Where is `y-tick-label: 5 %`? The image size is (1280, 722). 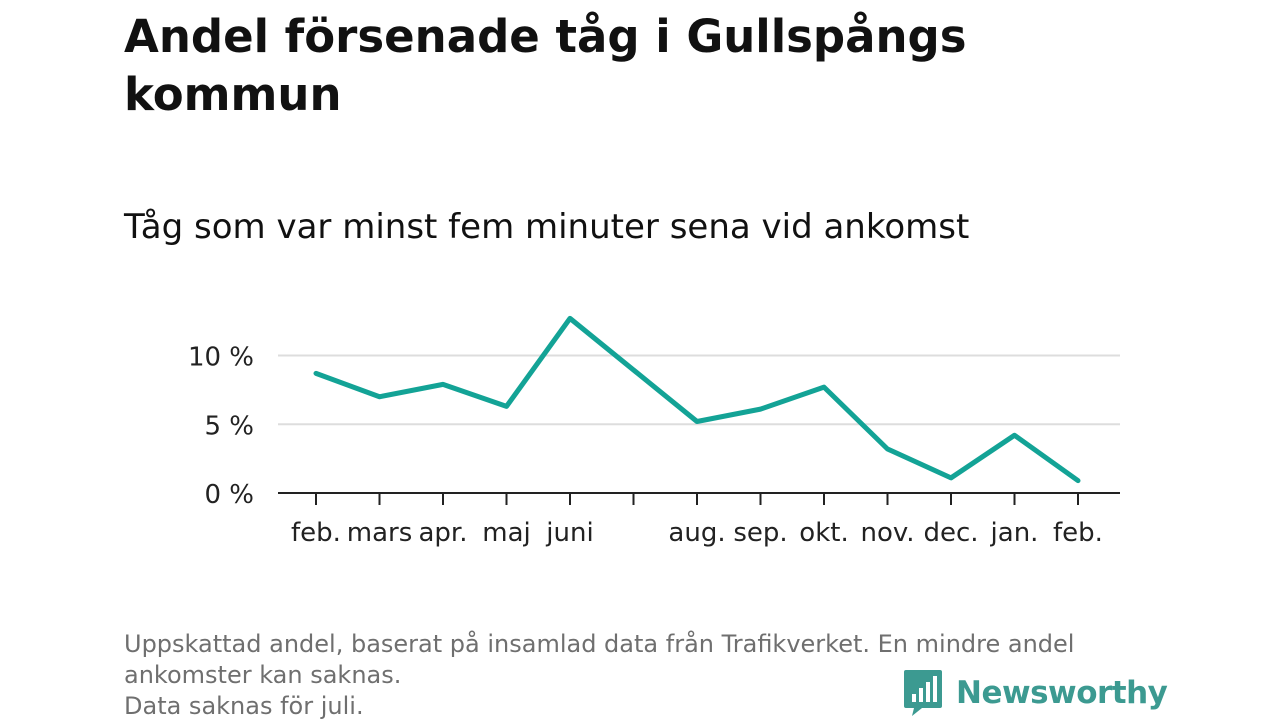
y-tick-label: 5 % is located at coordinates (229, 426).